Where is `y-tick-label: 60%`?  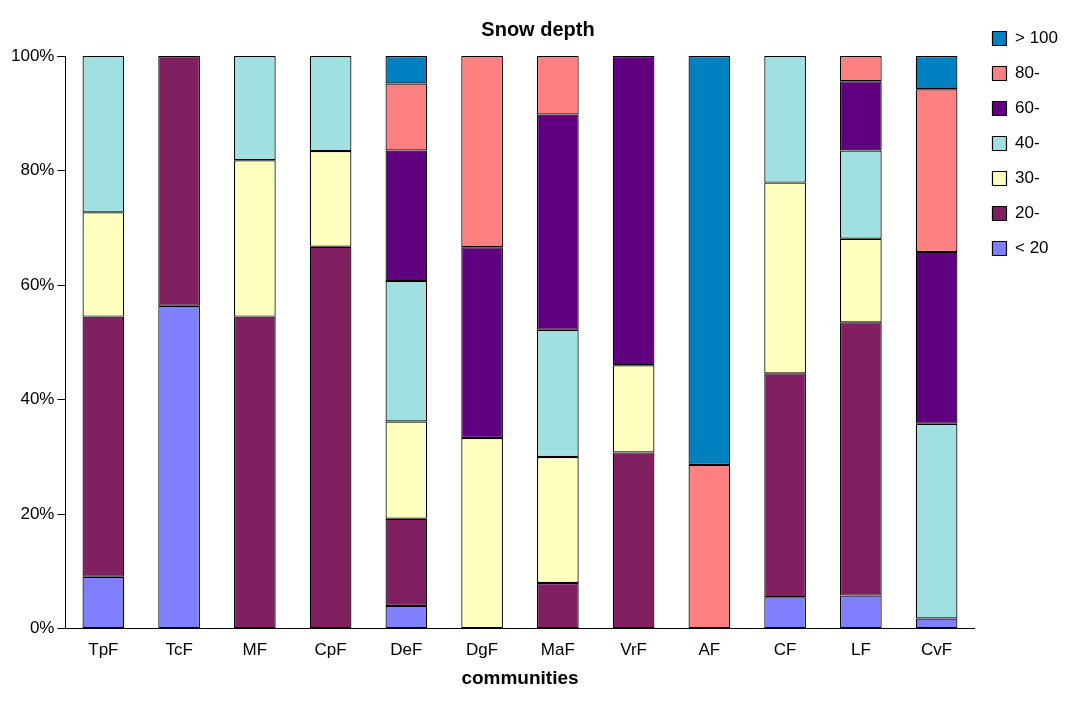 y-tick-label: 60% is located at coordinates (37, 284).